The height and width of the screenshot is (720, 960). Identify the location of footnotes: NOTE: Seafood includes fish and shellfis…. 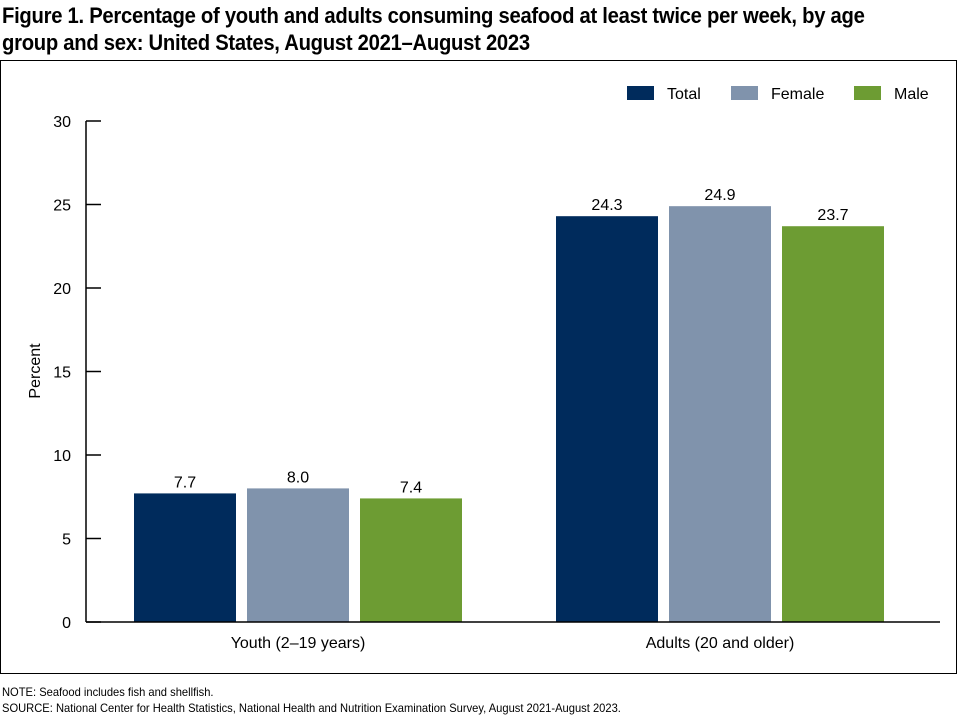
(311, 700).